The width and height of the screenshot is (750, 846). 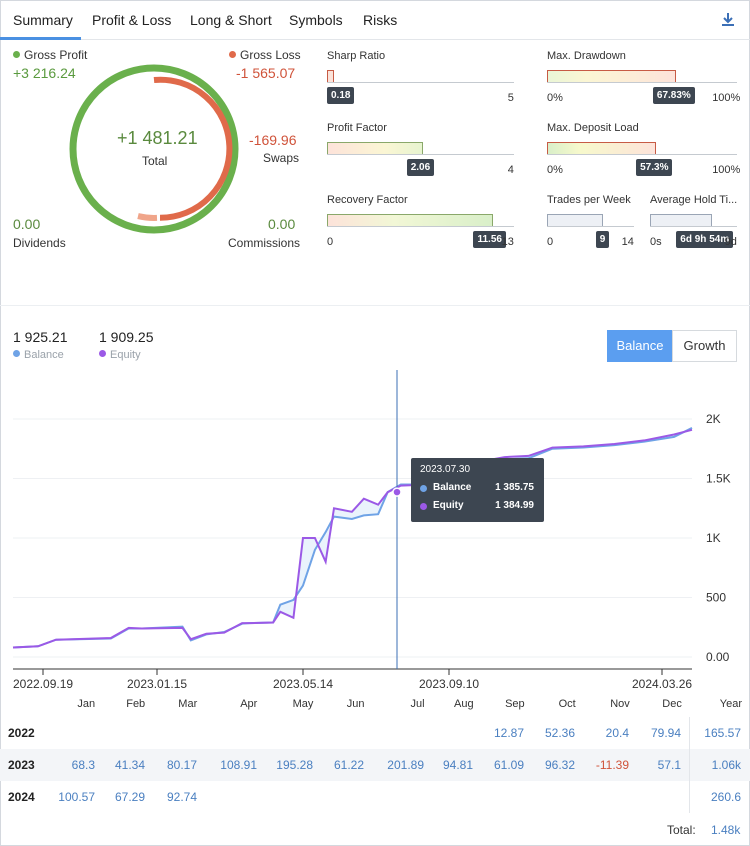 I want to click on year-cell: 2024, so click(x=21, y=797).